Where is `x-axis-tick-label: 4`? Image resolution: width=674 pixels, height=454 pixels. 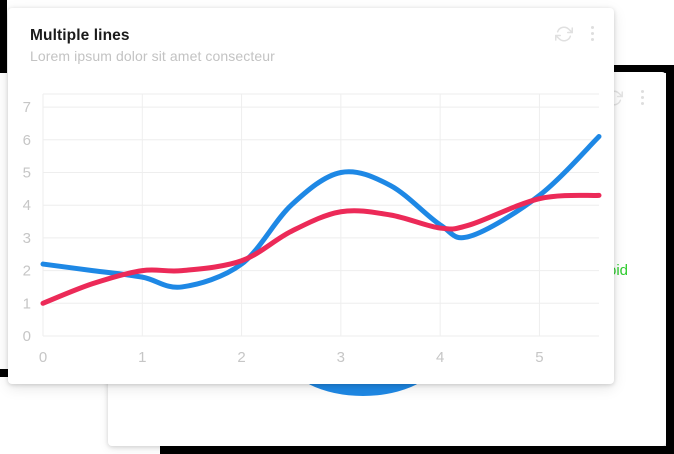 x-axis-tick-label: 4 is located at coordinates (440, 356).